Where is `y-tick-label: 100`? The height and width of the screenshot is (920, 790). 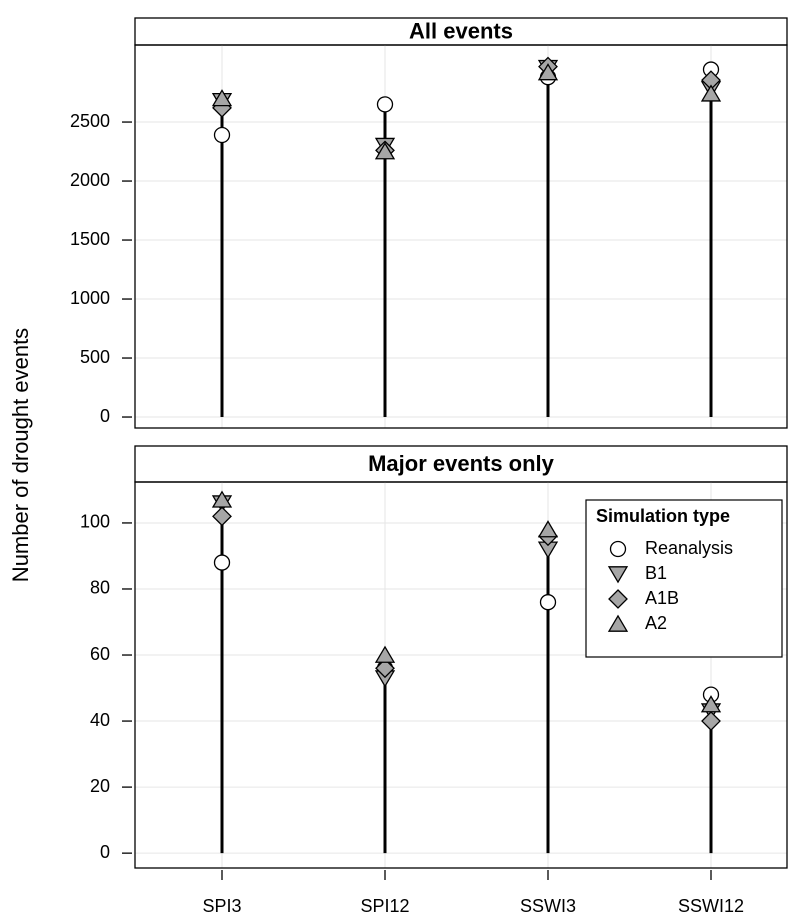 y-tick-label: 100 is located at coordinates (95, 522).